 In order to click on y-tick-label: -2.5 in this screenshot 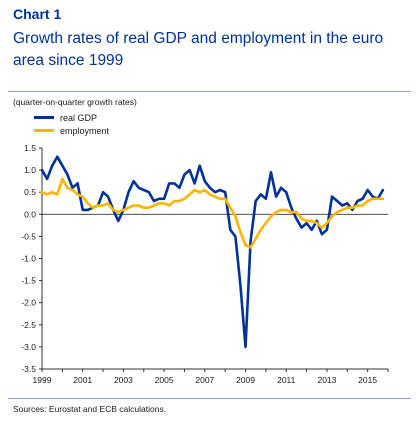, I will do `click(28, 325)`.